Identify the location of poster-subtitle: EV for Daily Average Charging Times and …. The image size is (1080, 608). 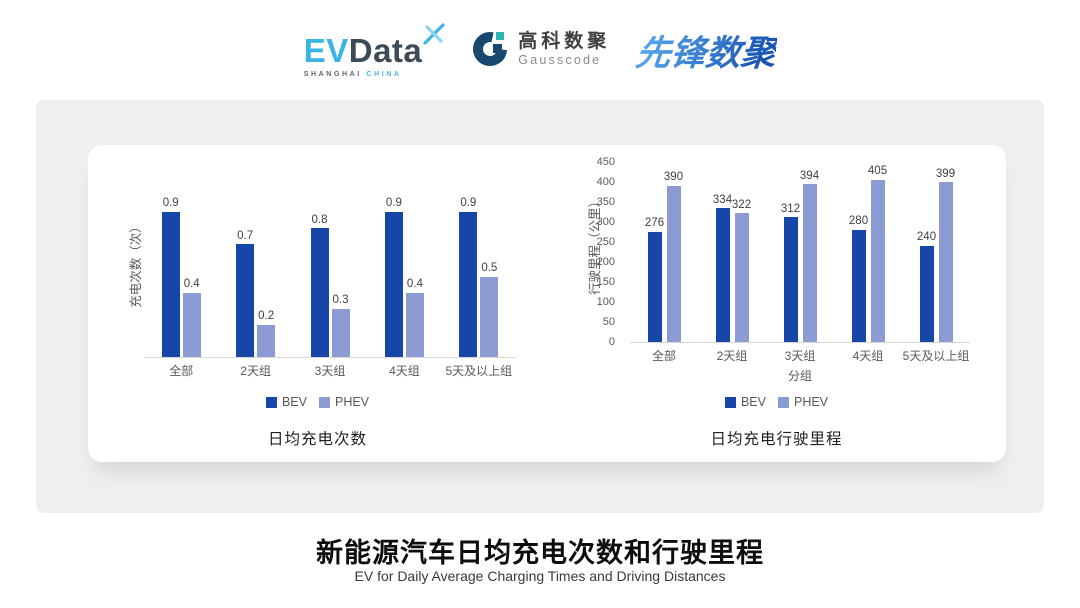
(540, 576).